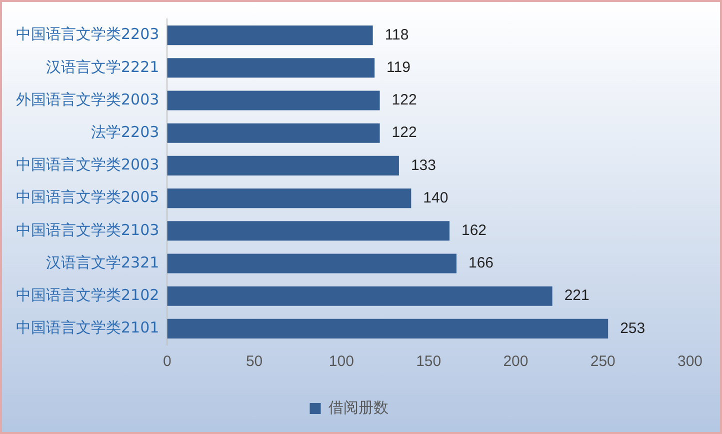 This screenshot has height=434, width=722. What do you see at coordinates (481, 263) in the screenshot?
I see `data-label: 166` at bounding box center [481, 263].